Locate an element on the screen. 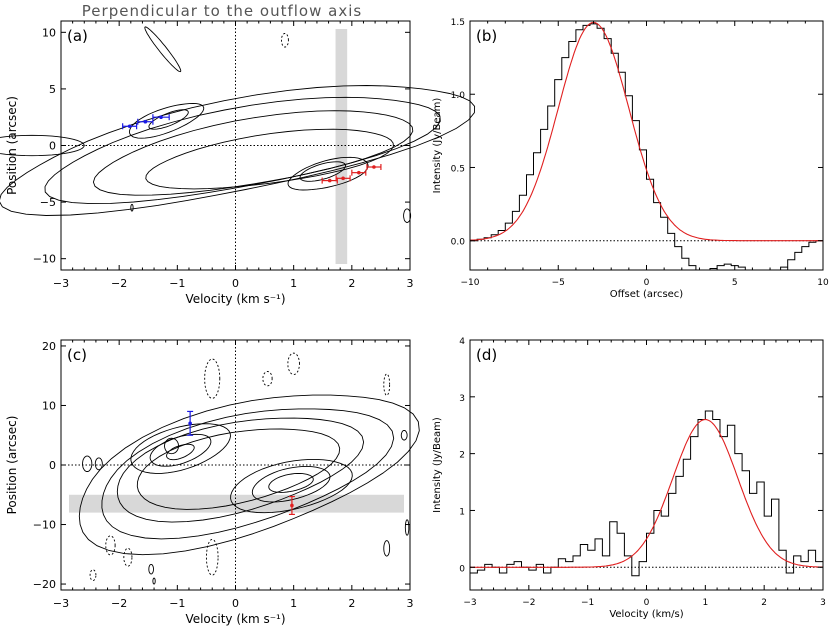 The width and height of the screenshot is (830, 632). y-tick-label: 1 is located at coordinates (462, 512).